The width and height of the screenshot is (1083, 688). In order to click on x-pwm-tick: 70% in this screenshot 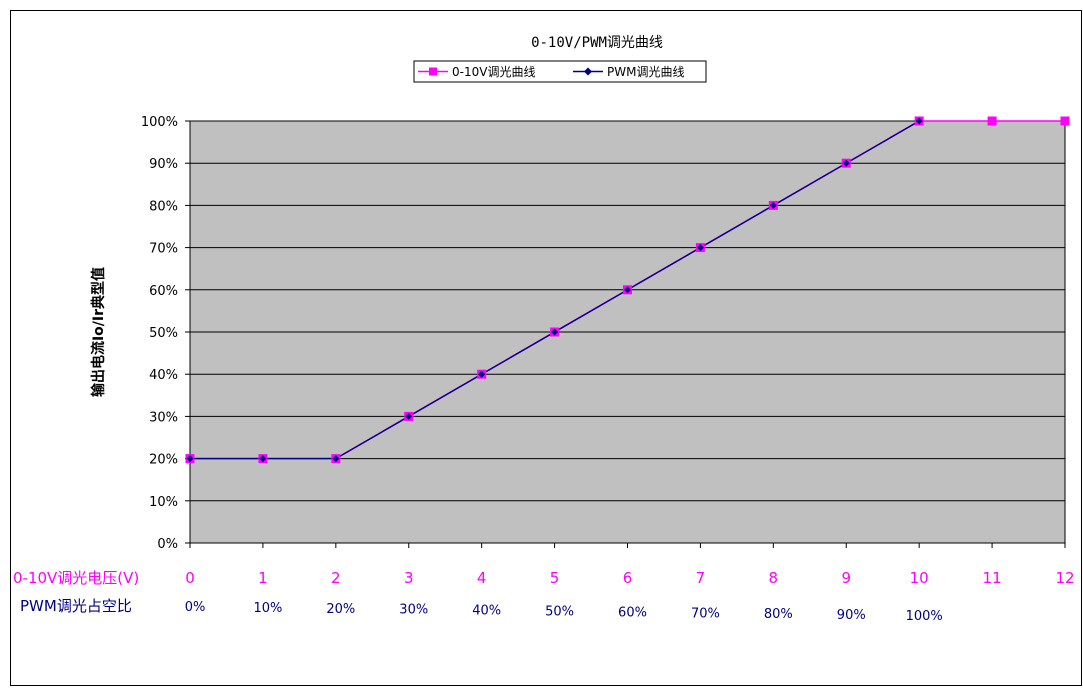, I will do `click(705, 613)`.